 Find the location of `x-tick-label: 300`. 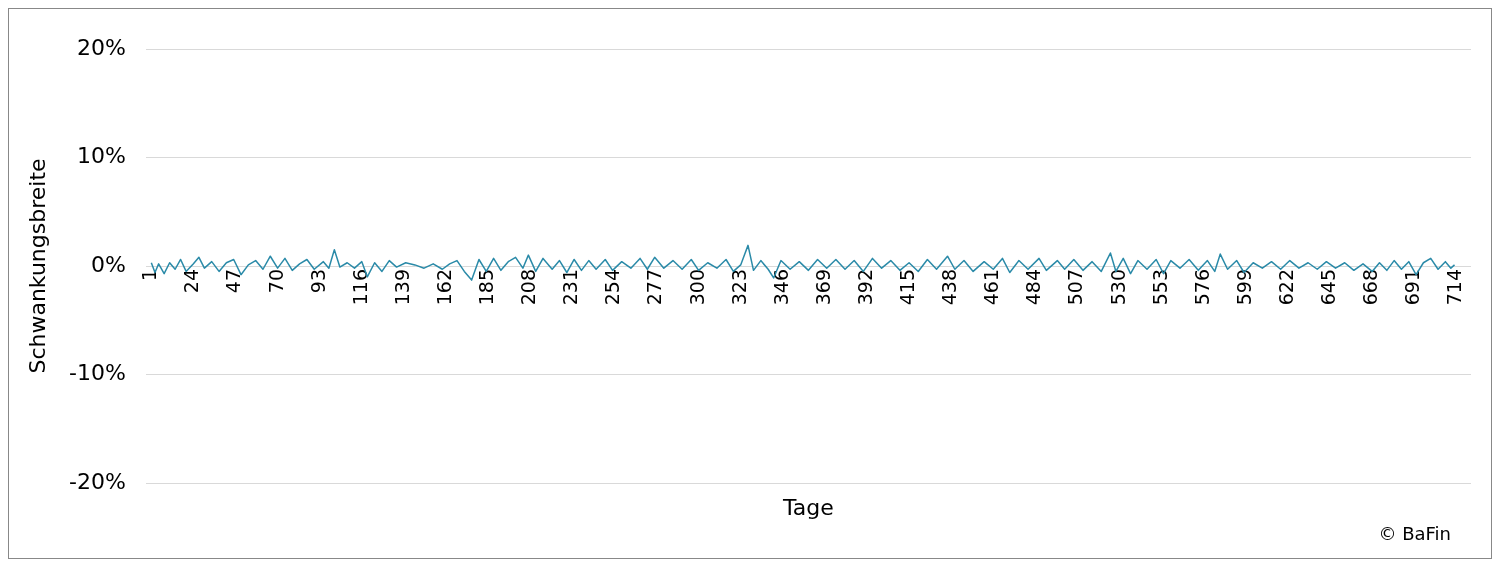

x-tick-label: 300 is located at coordinates (696, 287).